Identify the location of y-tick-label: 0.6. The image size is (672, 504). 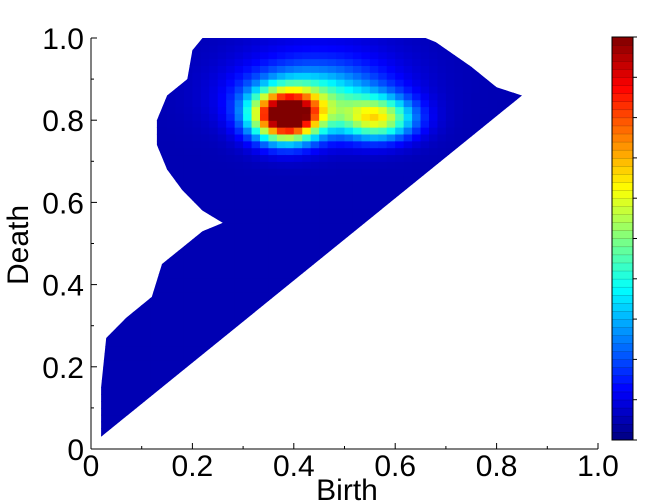
(63, 203).